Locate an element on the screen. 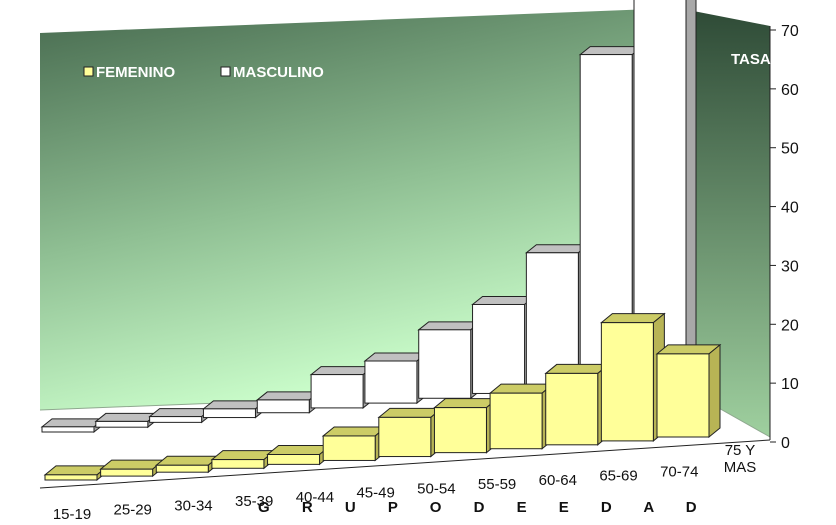 This screenshot has width=836, height=525. legend-label-masculino: MASCULINO is located at coordinates (278, 72).